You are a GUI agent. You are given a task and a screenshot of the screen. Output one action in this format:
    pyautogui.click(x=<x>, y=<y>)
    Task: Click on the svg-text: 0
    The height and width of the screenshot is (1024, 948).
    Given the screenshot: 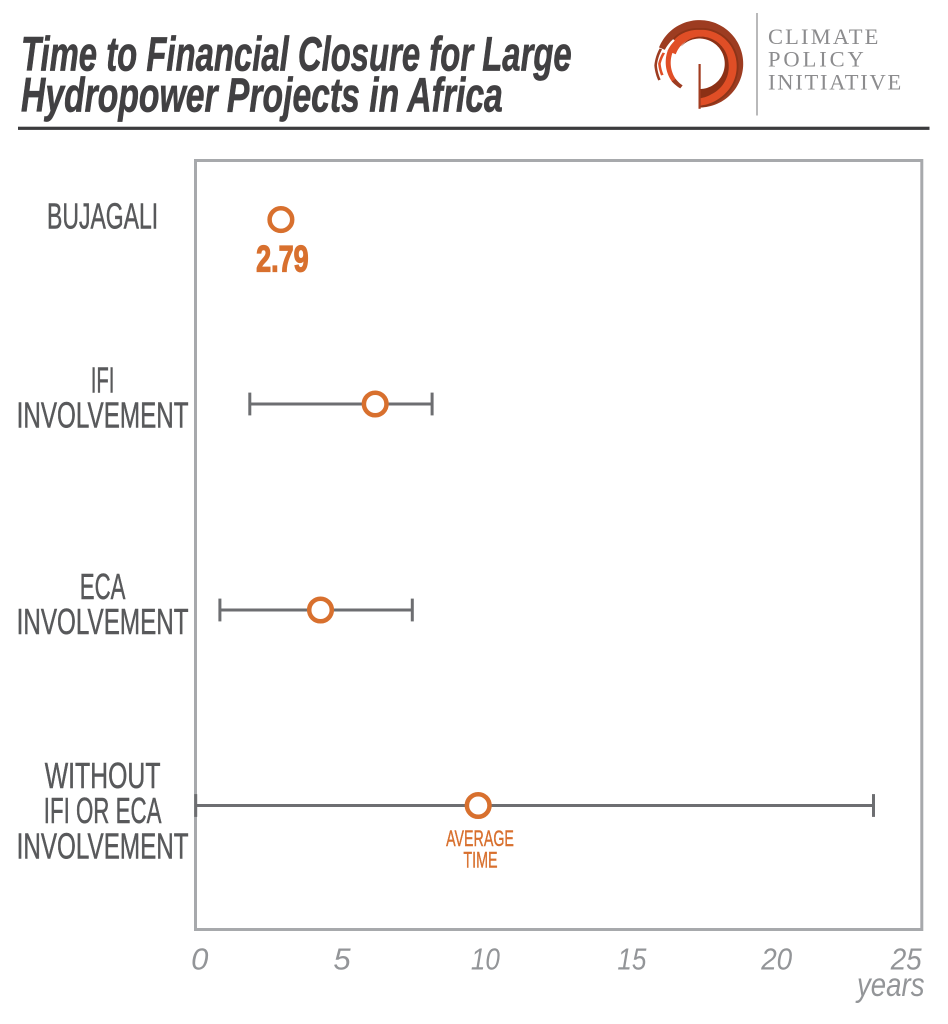 What is the action you would take?
    pyautogui.click(x=199, y=959)
    